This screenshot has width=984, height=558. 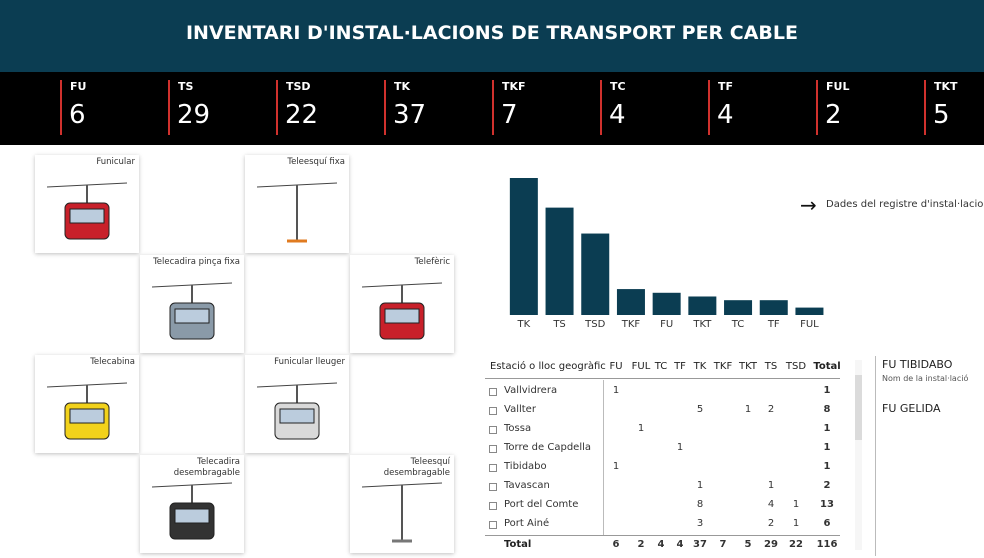 I want to click on kpi-value: 37, so click(x=410, y=115).